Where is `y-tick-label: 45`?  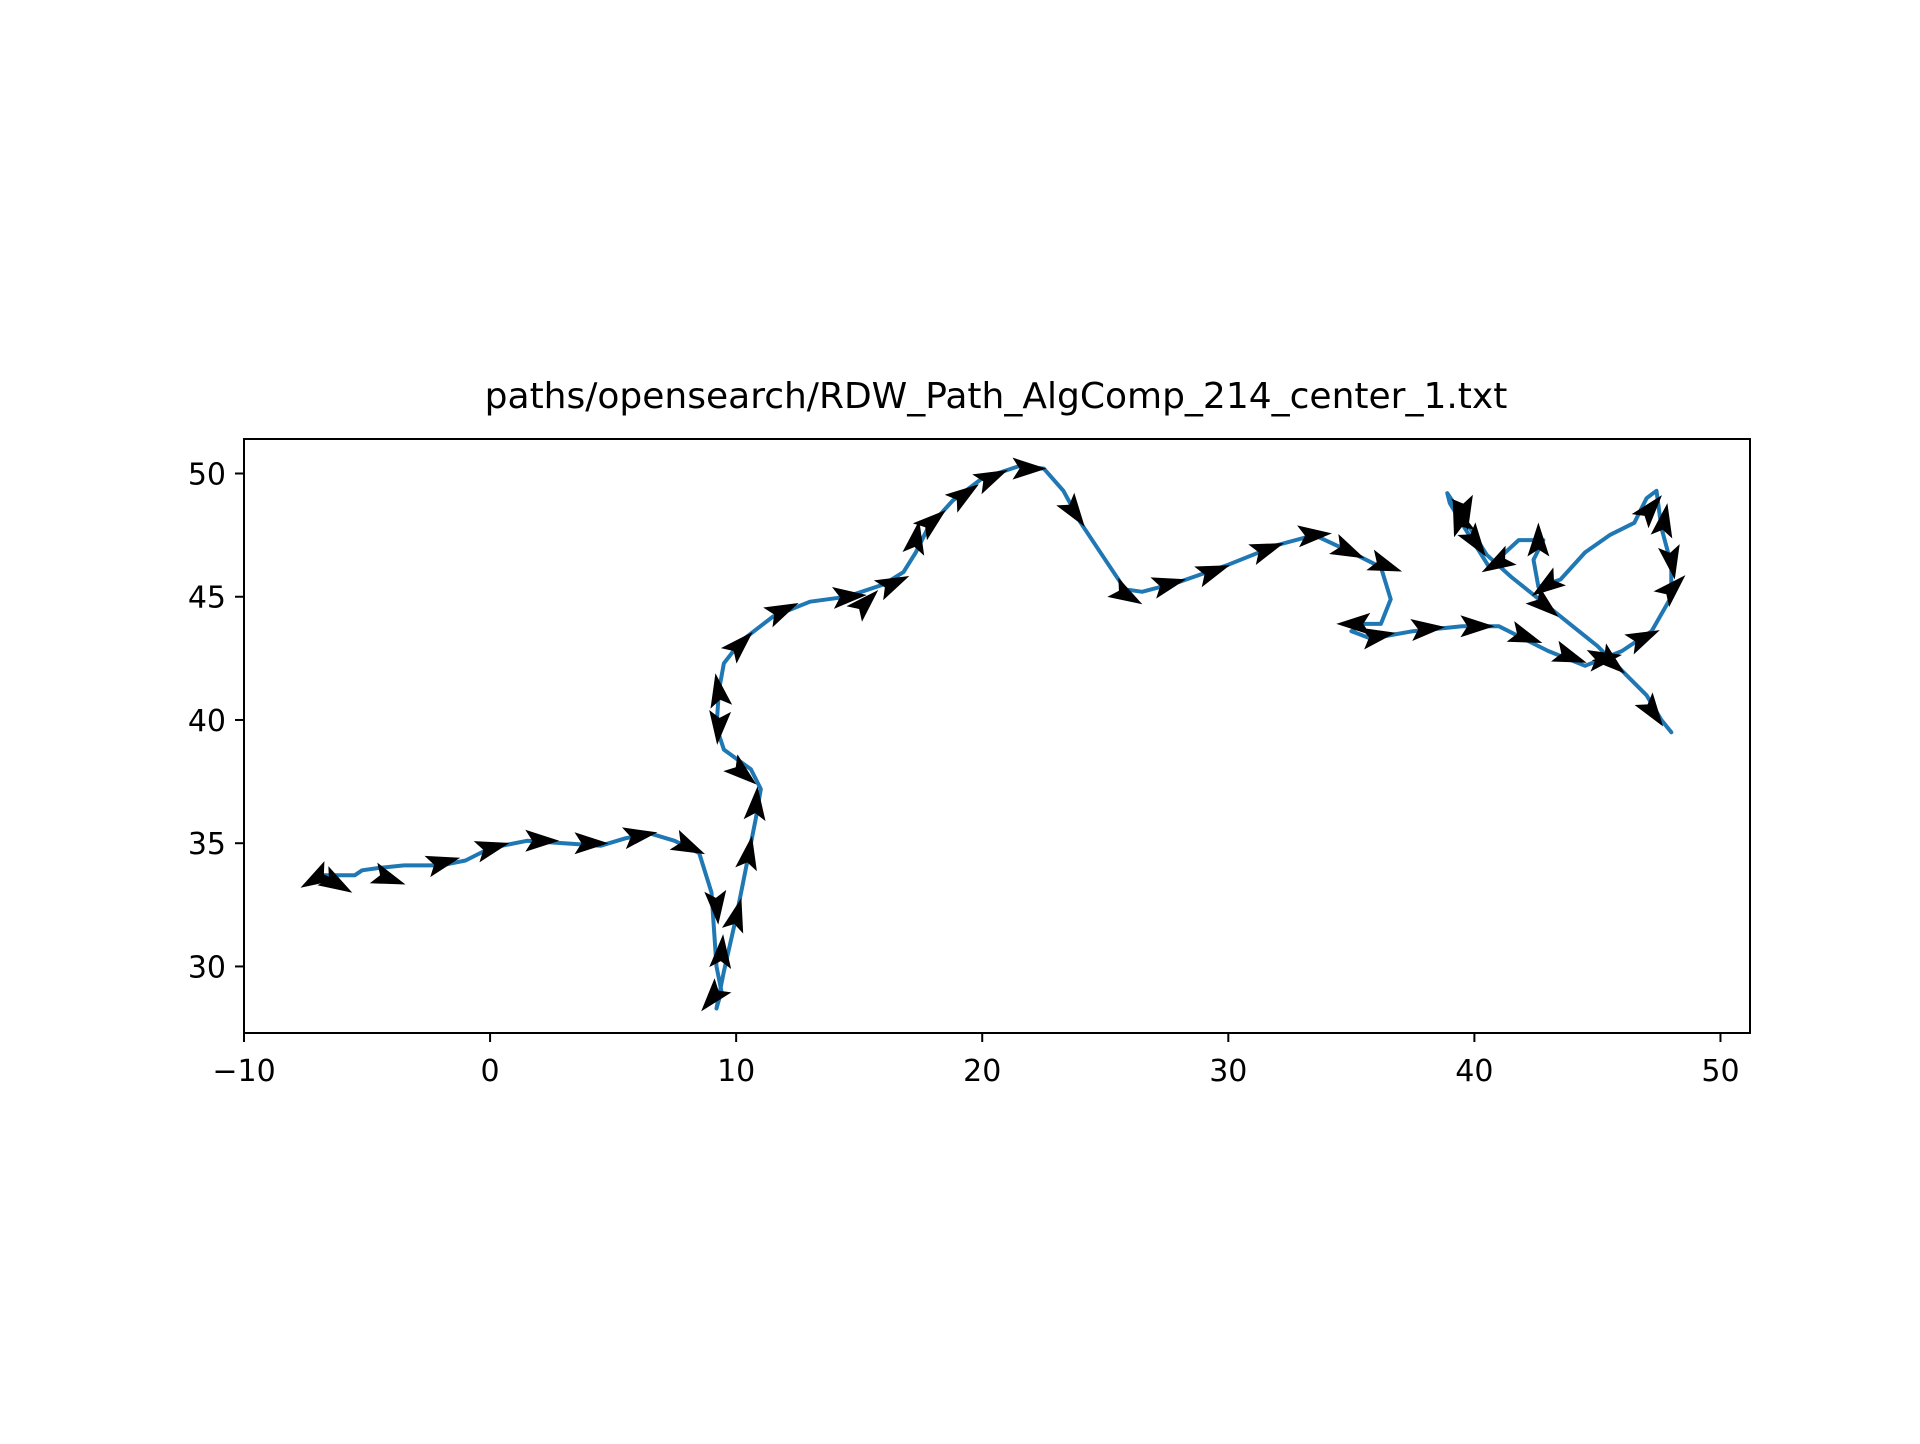 y-tick-label: 45 is located at coordinates (207, 598).